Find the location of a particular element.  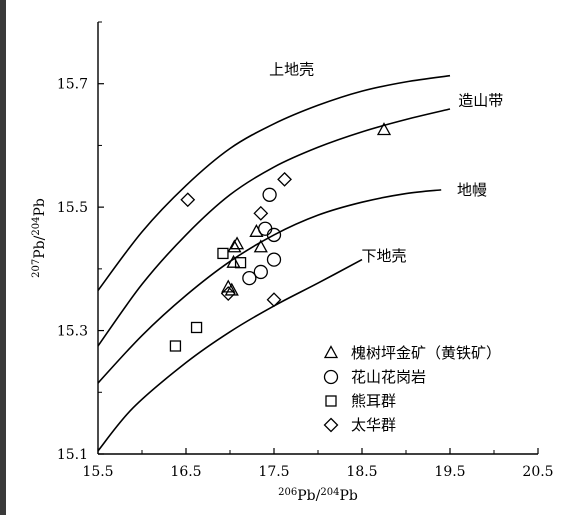

curve-label: 上地壳 is located at coordinates (291, 69).